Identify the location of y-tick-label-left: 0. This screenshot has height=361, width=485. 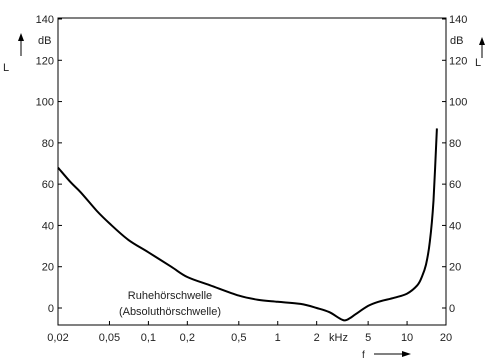
(51, 309).